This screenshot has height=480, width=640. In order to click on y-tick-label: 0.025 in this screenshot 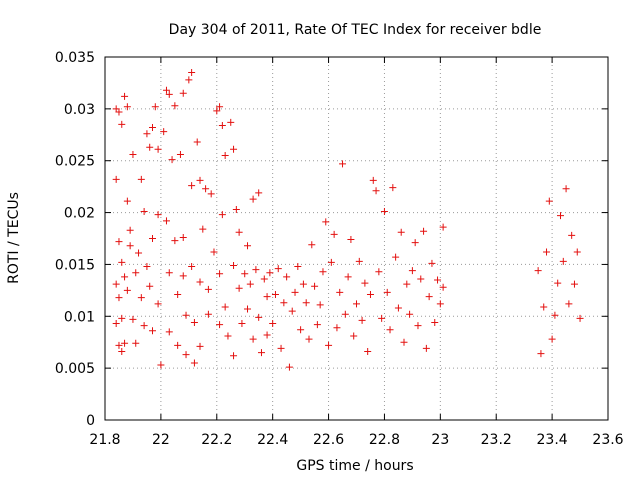, I will do `click(75, 162)`.